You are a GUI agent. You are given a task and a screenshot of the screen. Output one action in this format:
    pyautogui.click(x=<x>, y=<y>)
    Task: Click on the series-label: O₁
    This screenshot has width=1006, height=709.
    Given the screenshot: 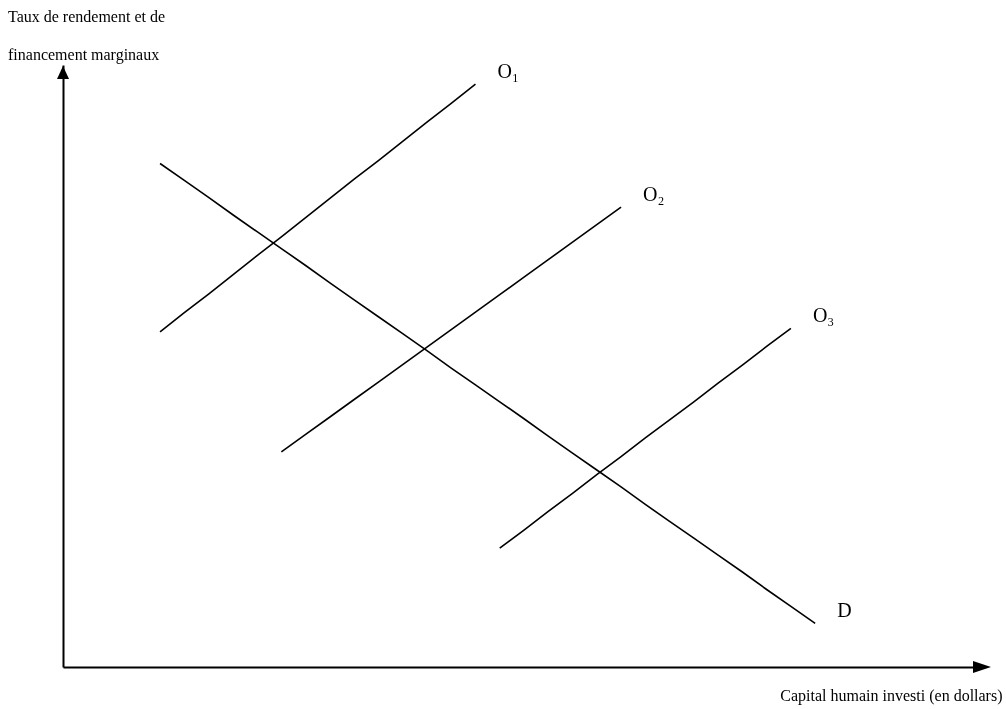 What is the action you would take?
    pyautogui.click(x=508, y=71)
    